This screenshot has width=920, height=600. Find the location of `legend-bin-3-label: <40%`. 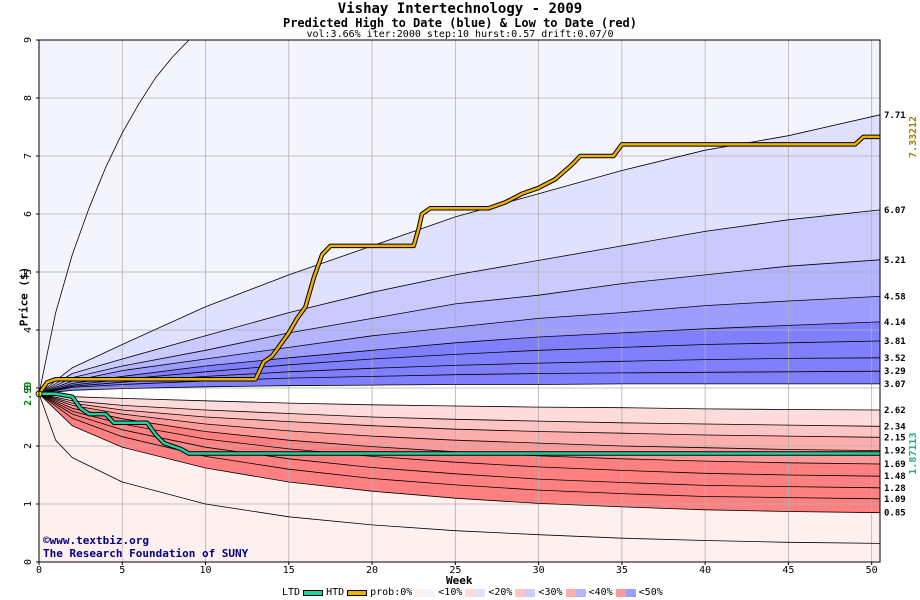

legend-bin-3-label: <40% is located at coordinates (600, 592).